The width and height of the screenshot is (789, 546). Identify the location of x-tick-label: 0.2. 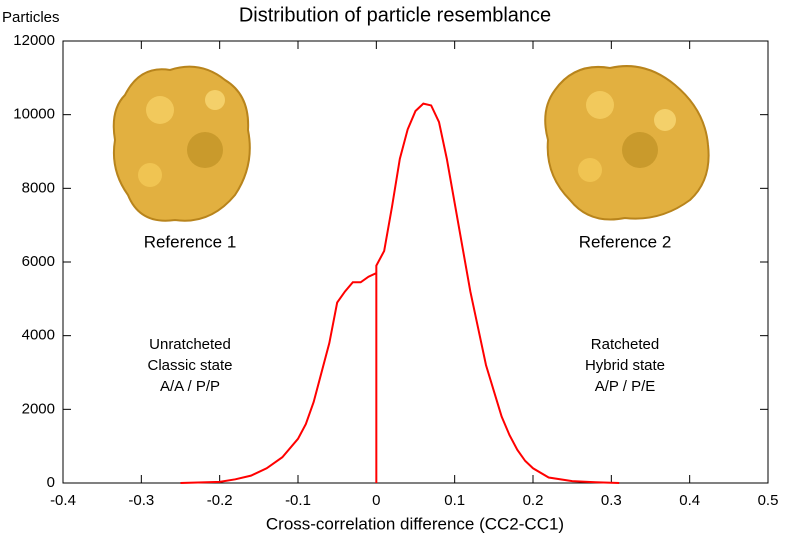
(533, 500).